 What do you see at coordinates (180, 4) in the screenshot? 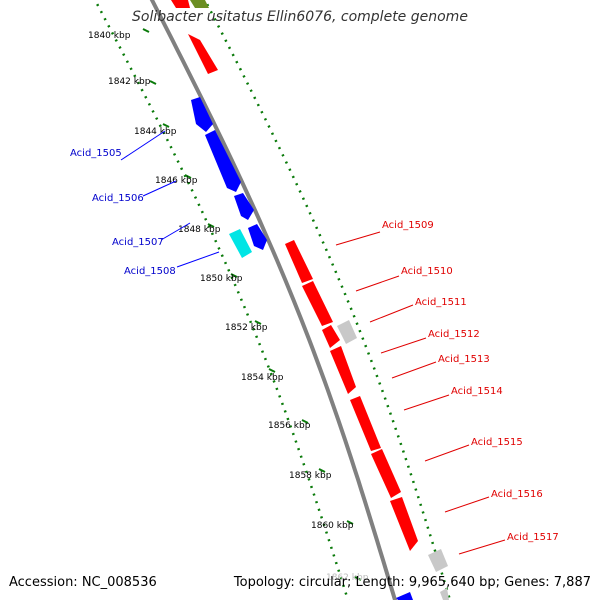
I see `gene-partial-top-red` at bounding box center [180, 4].